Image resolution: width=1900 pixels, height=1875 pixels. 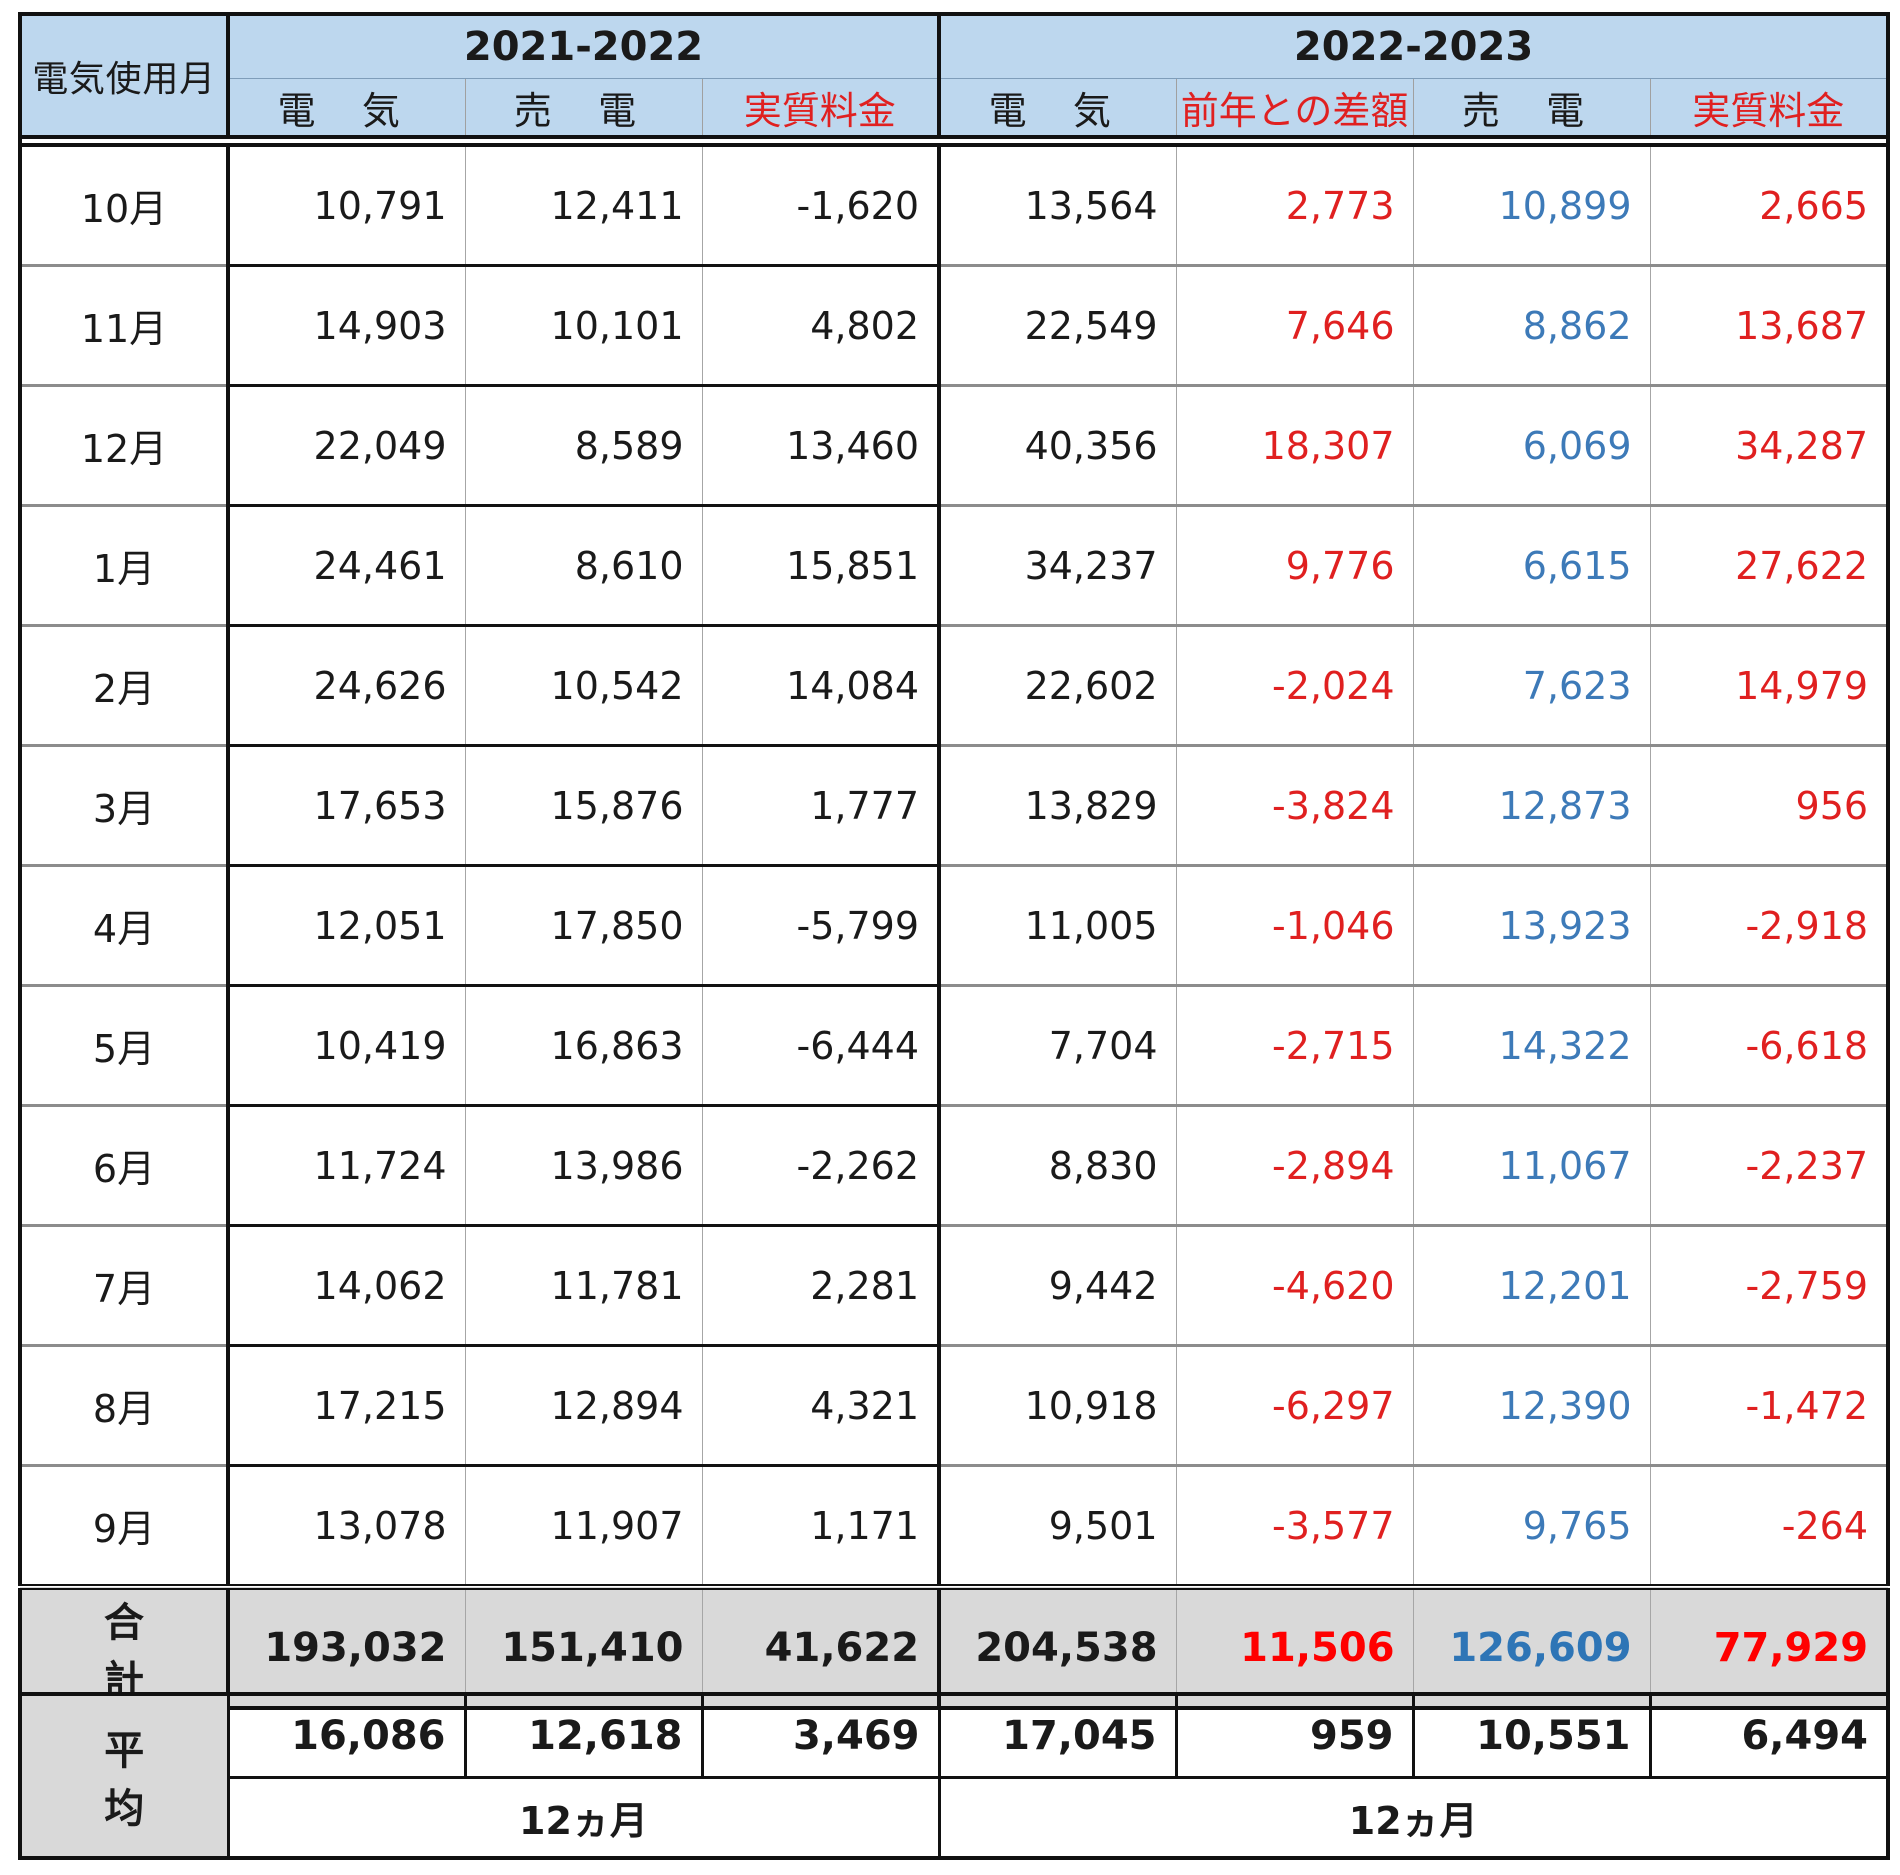 I want to click on total-b-sell: 126,609, so click(x=1531, y=1647).